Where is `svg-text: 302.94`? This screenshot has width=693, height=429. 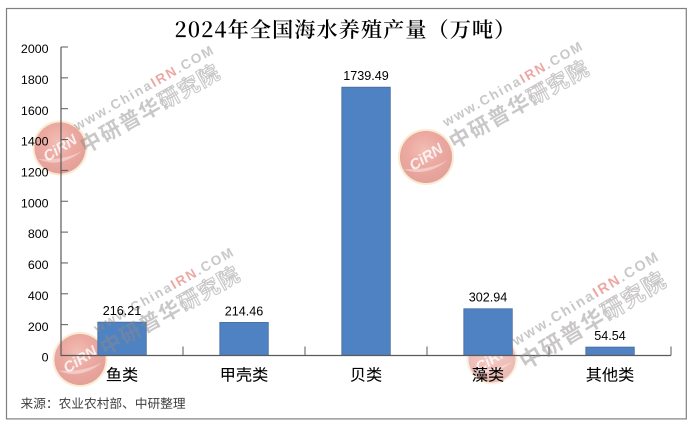
svg-text: 302.94 is located at coordinates (488, 298).